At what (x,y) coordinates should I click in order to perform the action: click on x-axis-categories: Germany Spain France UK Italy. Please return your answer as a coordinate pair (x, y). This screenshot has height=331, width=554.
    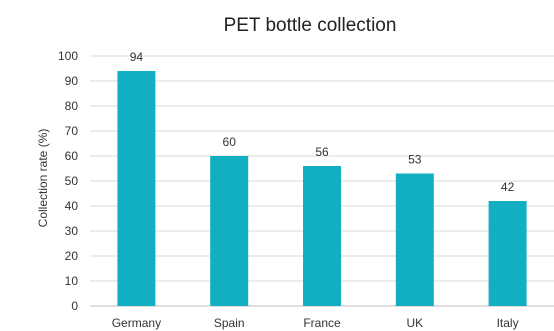
    Looking at the image, I should click on (315, 323).